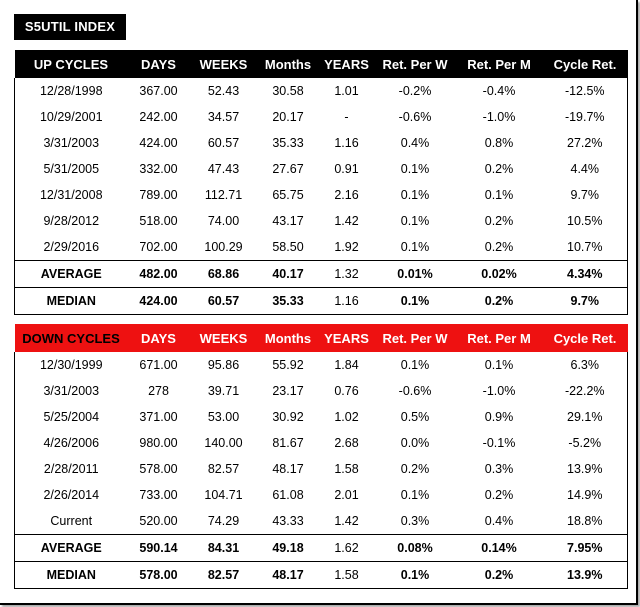 The width and height of the screenshot is (640, 607). I want to click on row-value: 104.71, so click(223, 495).